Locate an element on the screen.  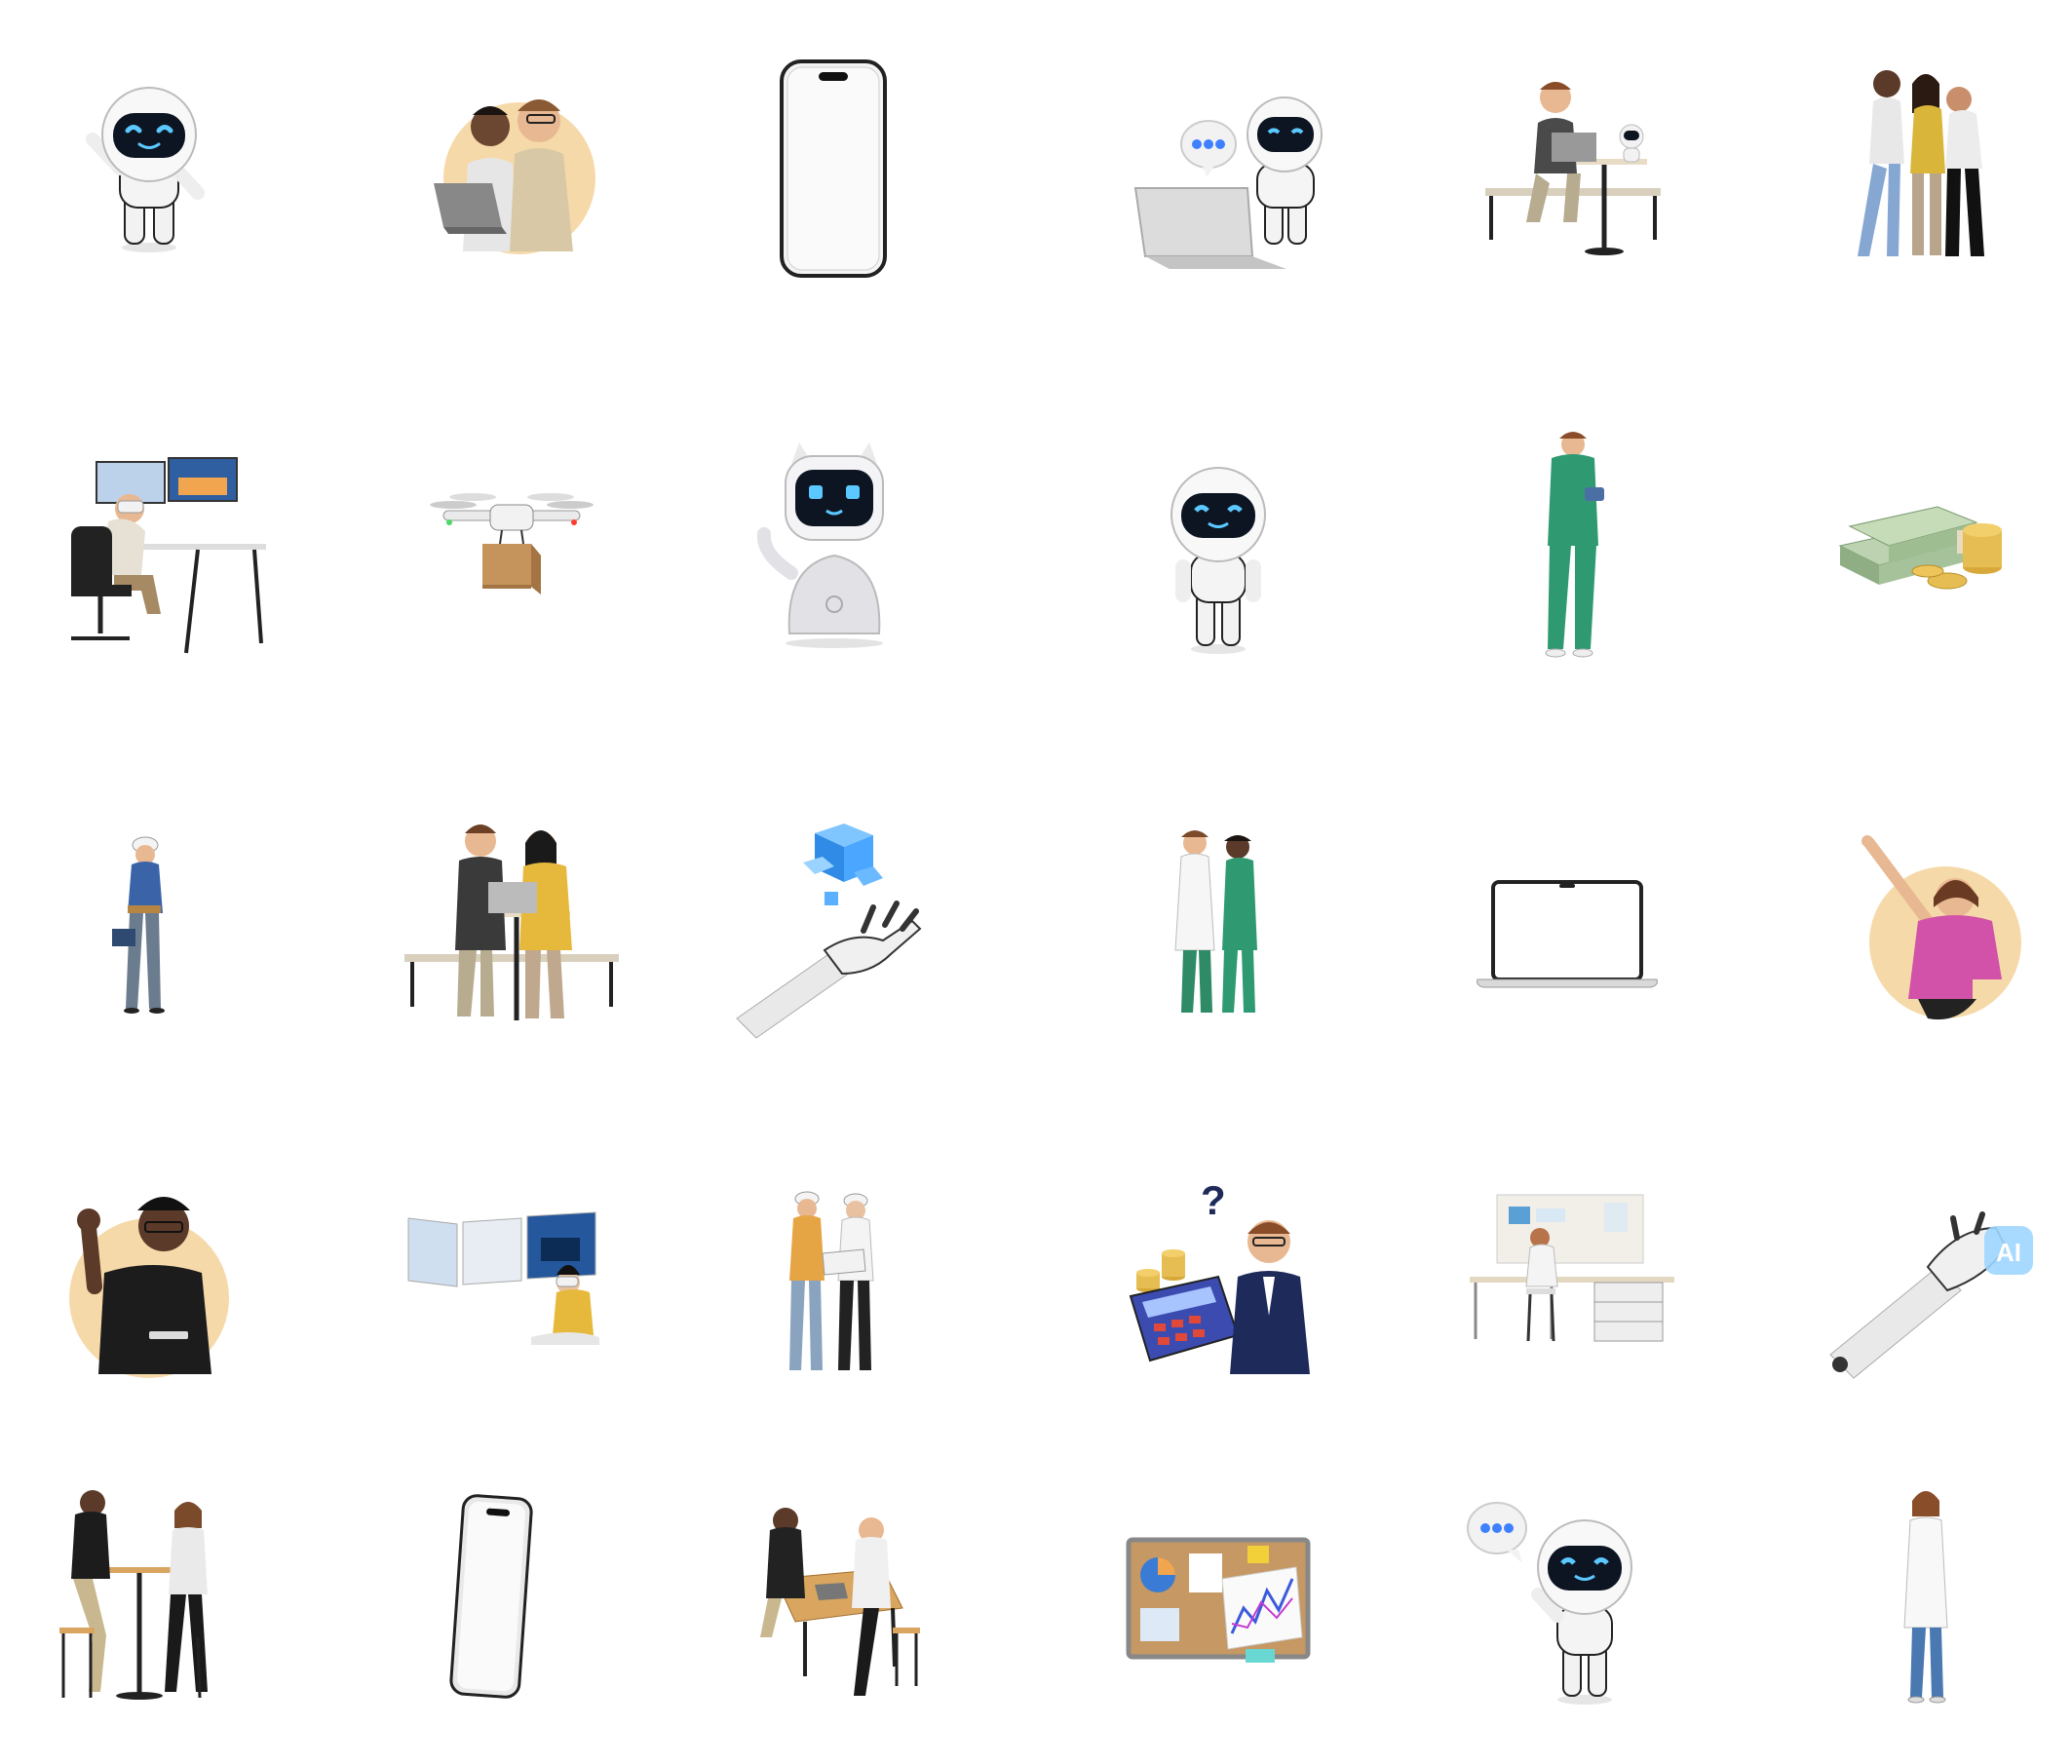
male-nurse-tablet-illustration is located at coordinates (1575, 546).